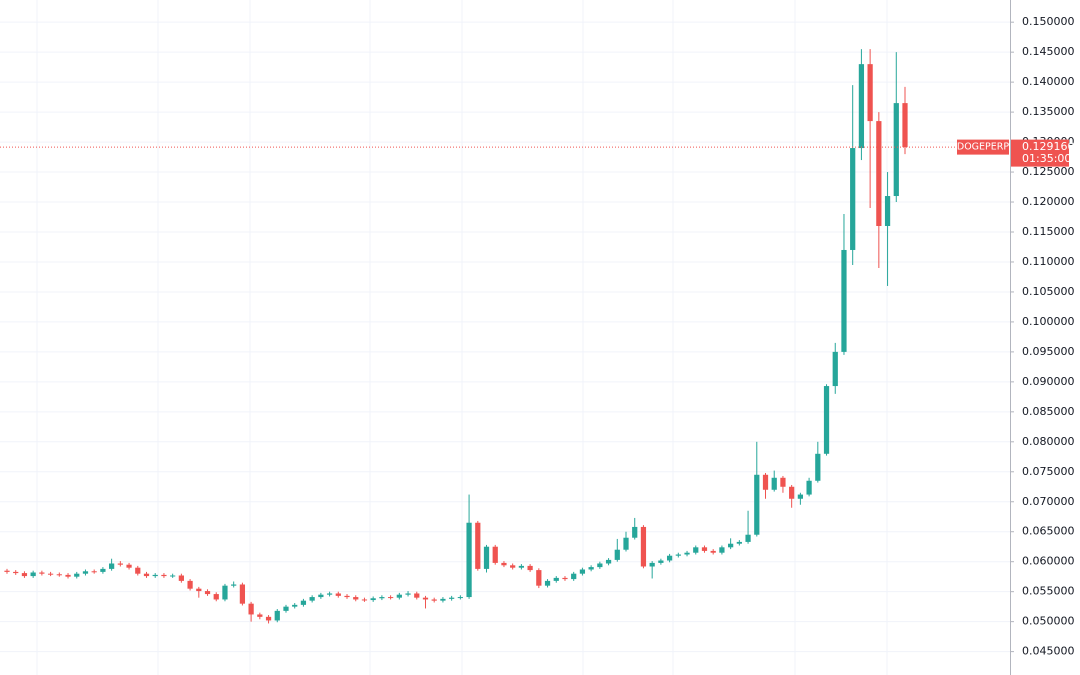  I want to click on countdown-label: 01:35:00, so click(1046, 158).